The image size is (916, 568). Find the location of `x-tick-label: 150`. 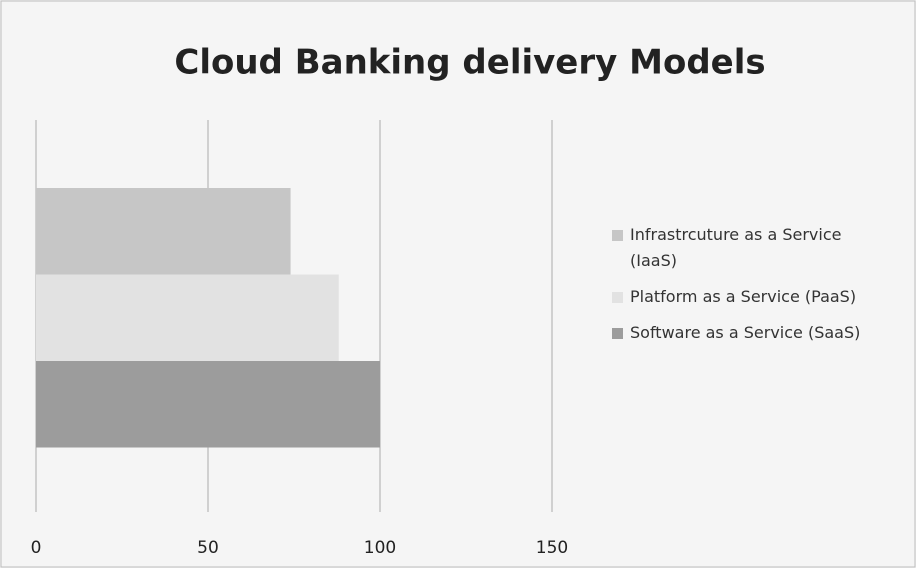

x-tick-label: 150 is located at coordinates (552, 548).